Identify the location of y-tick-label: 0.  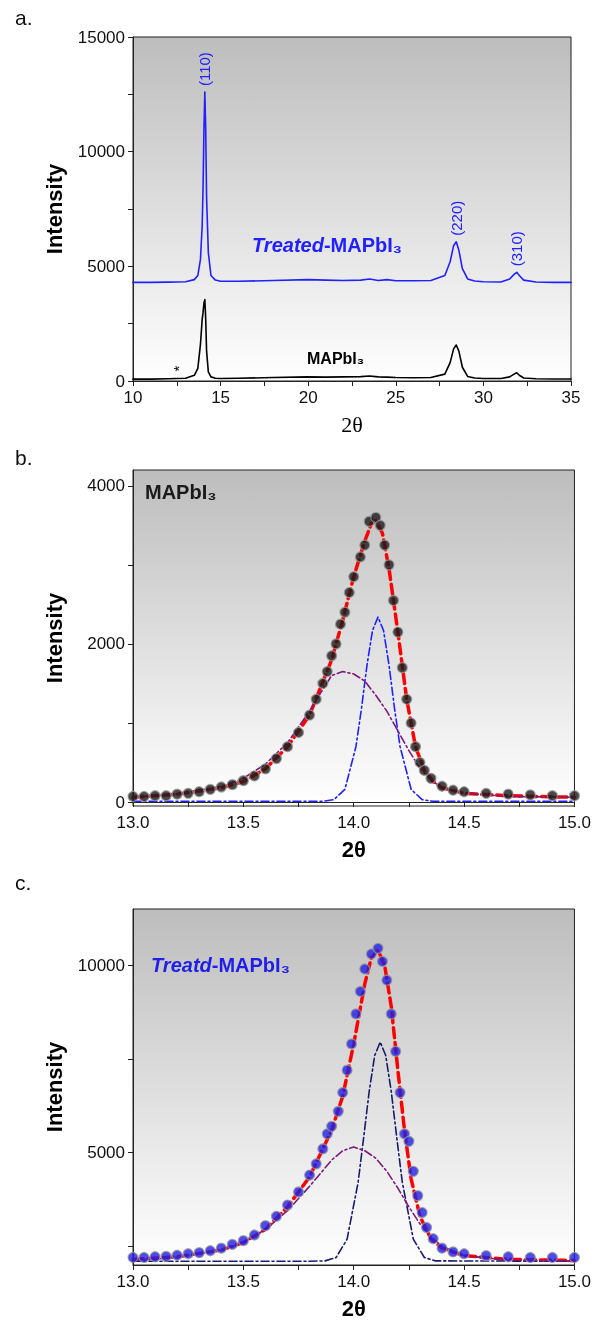
(120, 802).